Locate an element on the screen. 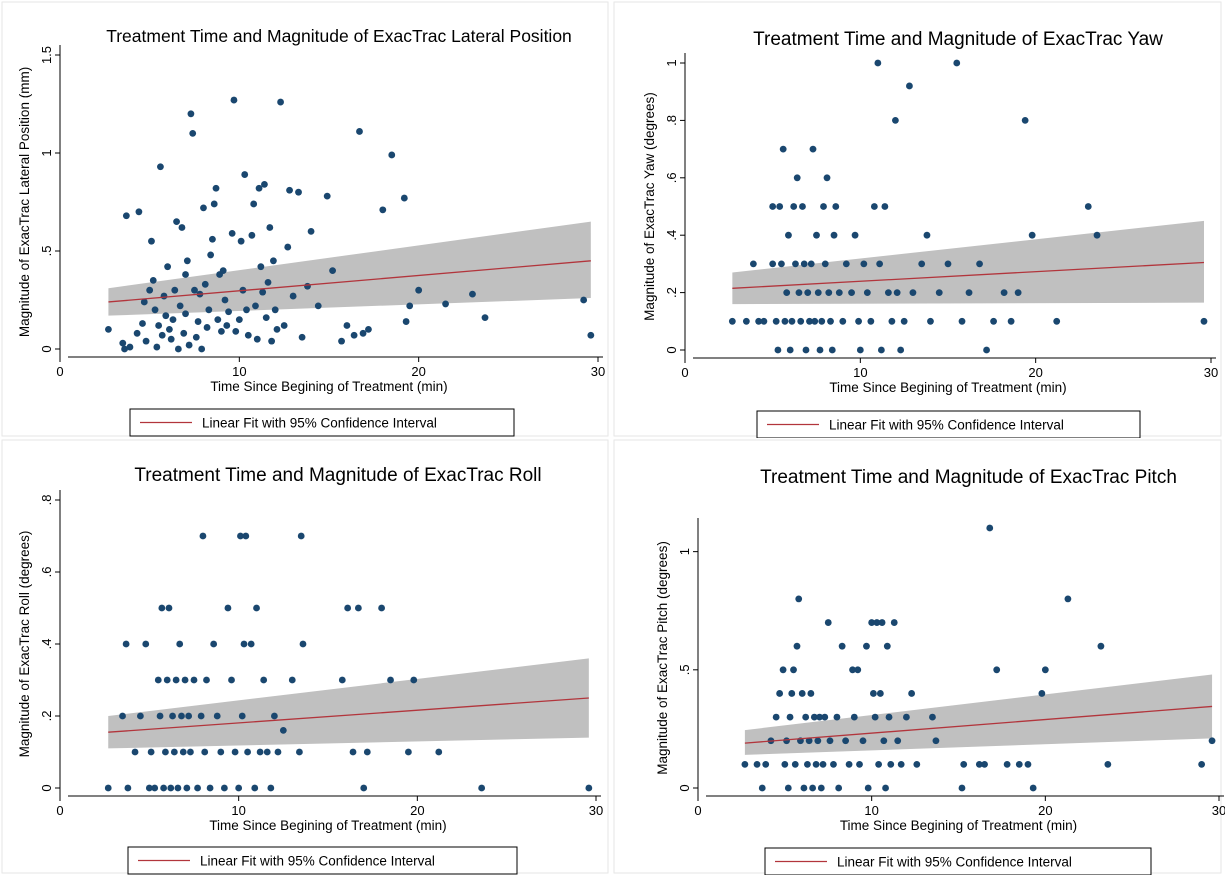  y-tick-label: .8 is located at coordinates (671, 120).